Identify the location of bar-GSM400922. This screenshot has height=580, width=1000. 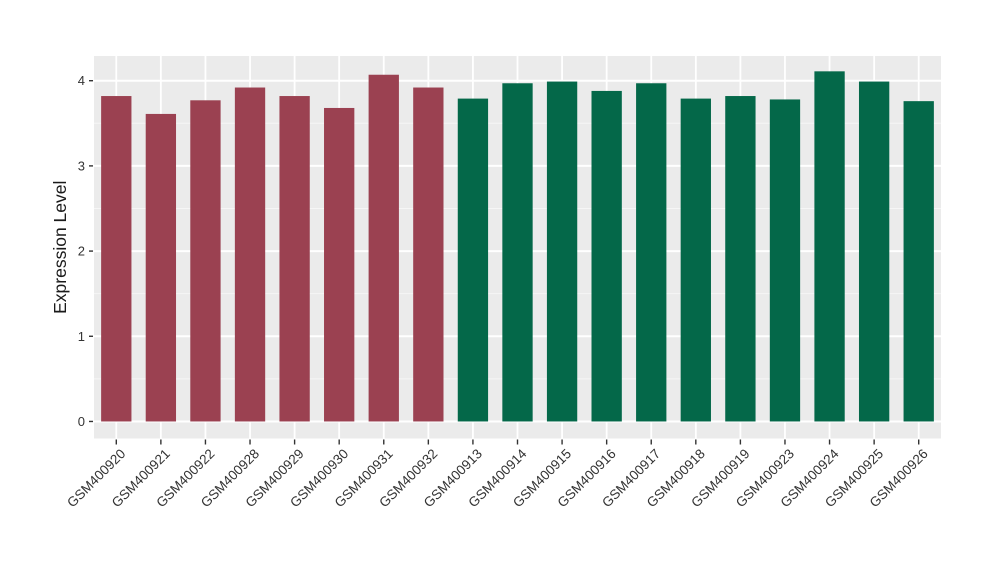
(205, 261).